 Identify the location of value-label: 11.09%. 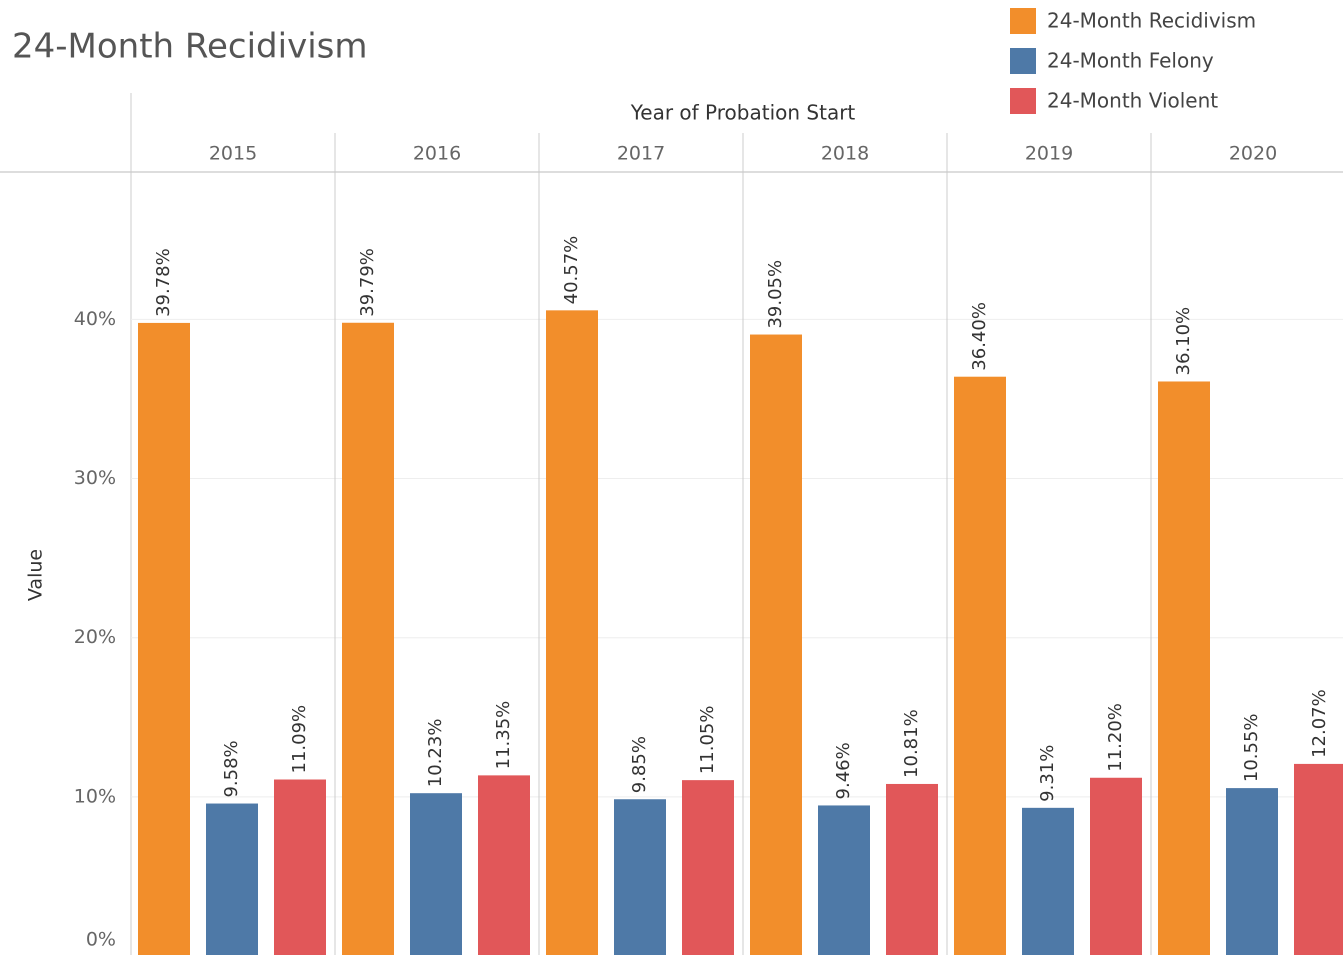
(299, 739).